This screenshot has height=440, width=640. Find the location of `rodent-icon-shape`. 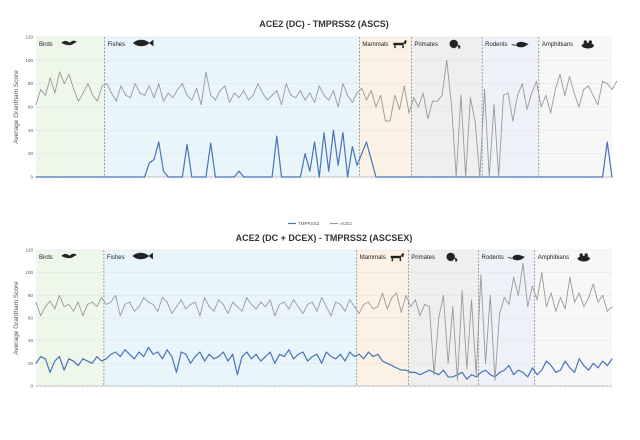

rodent-icon-shape is located at coordinates (516, 257).